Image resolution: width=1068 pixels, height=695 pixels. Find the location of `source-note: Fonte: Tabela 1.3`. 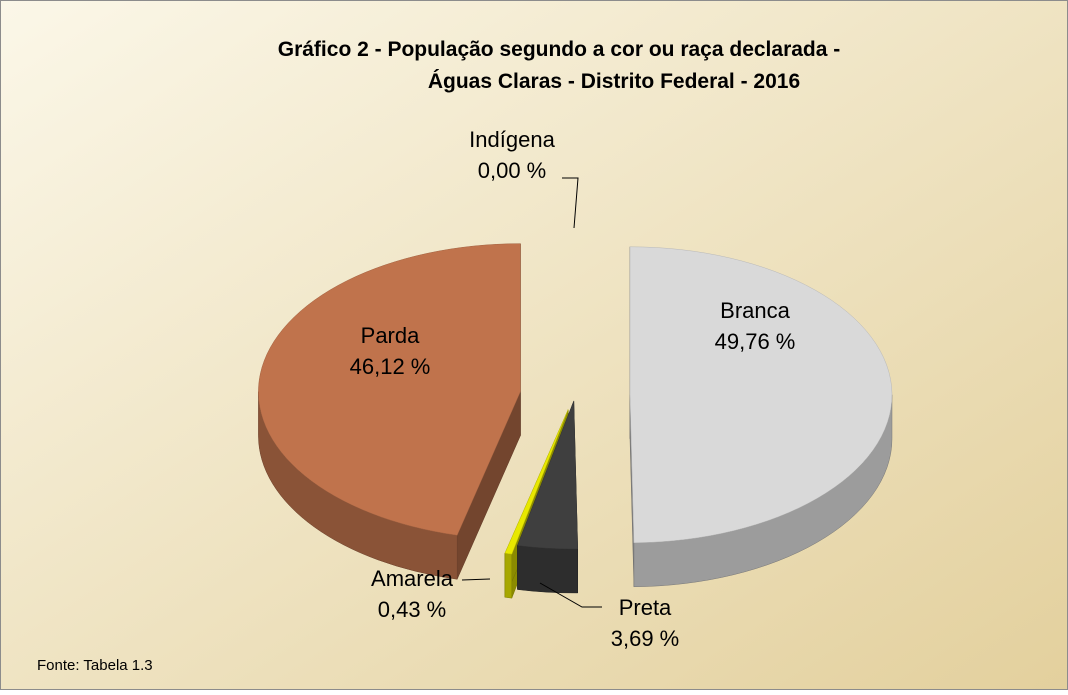

source-note: Fonte: Tabela 1.3 is located at coordinates (95, 665).